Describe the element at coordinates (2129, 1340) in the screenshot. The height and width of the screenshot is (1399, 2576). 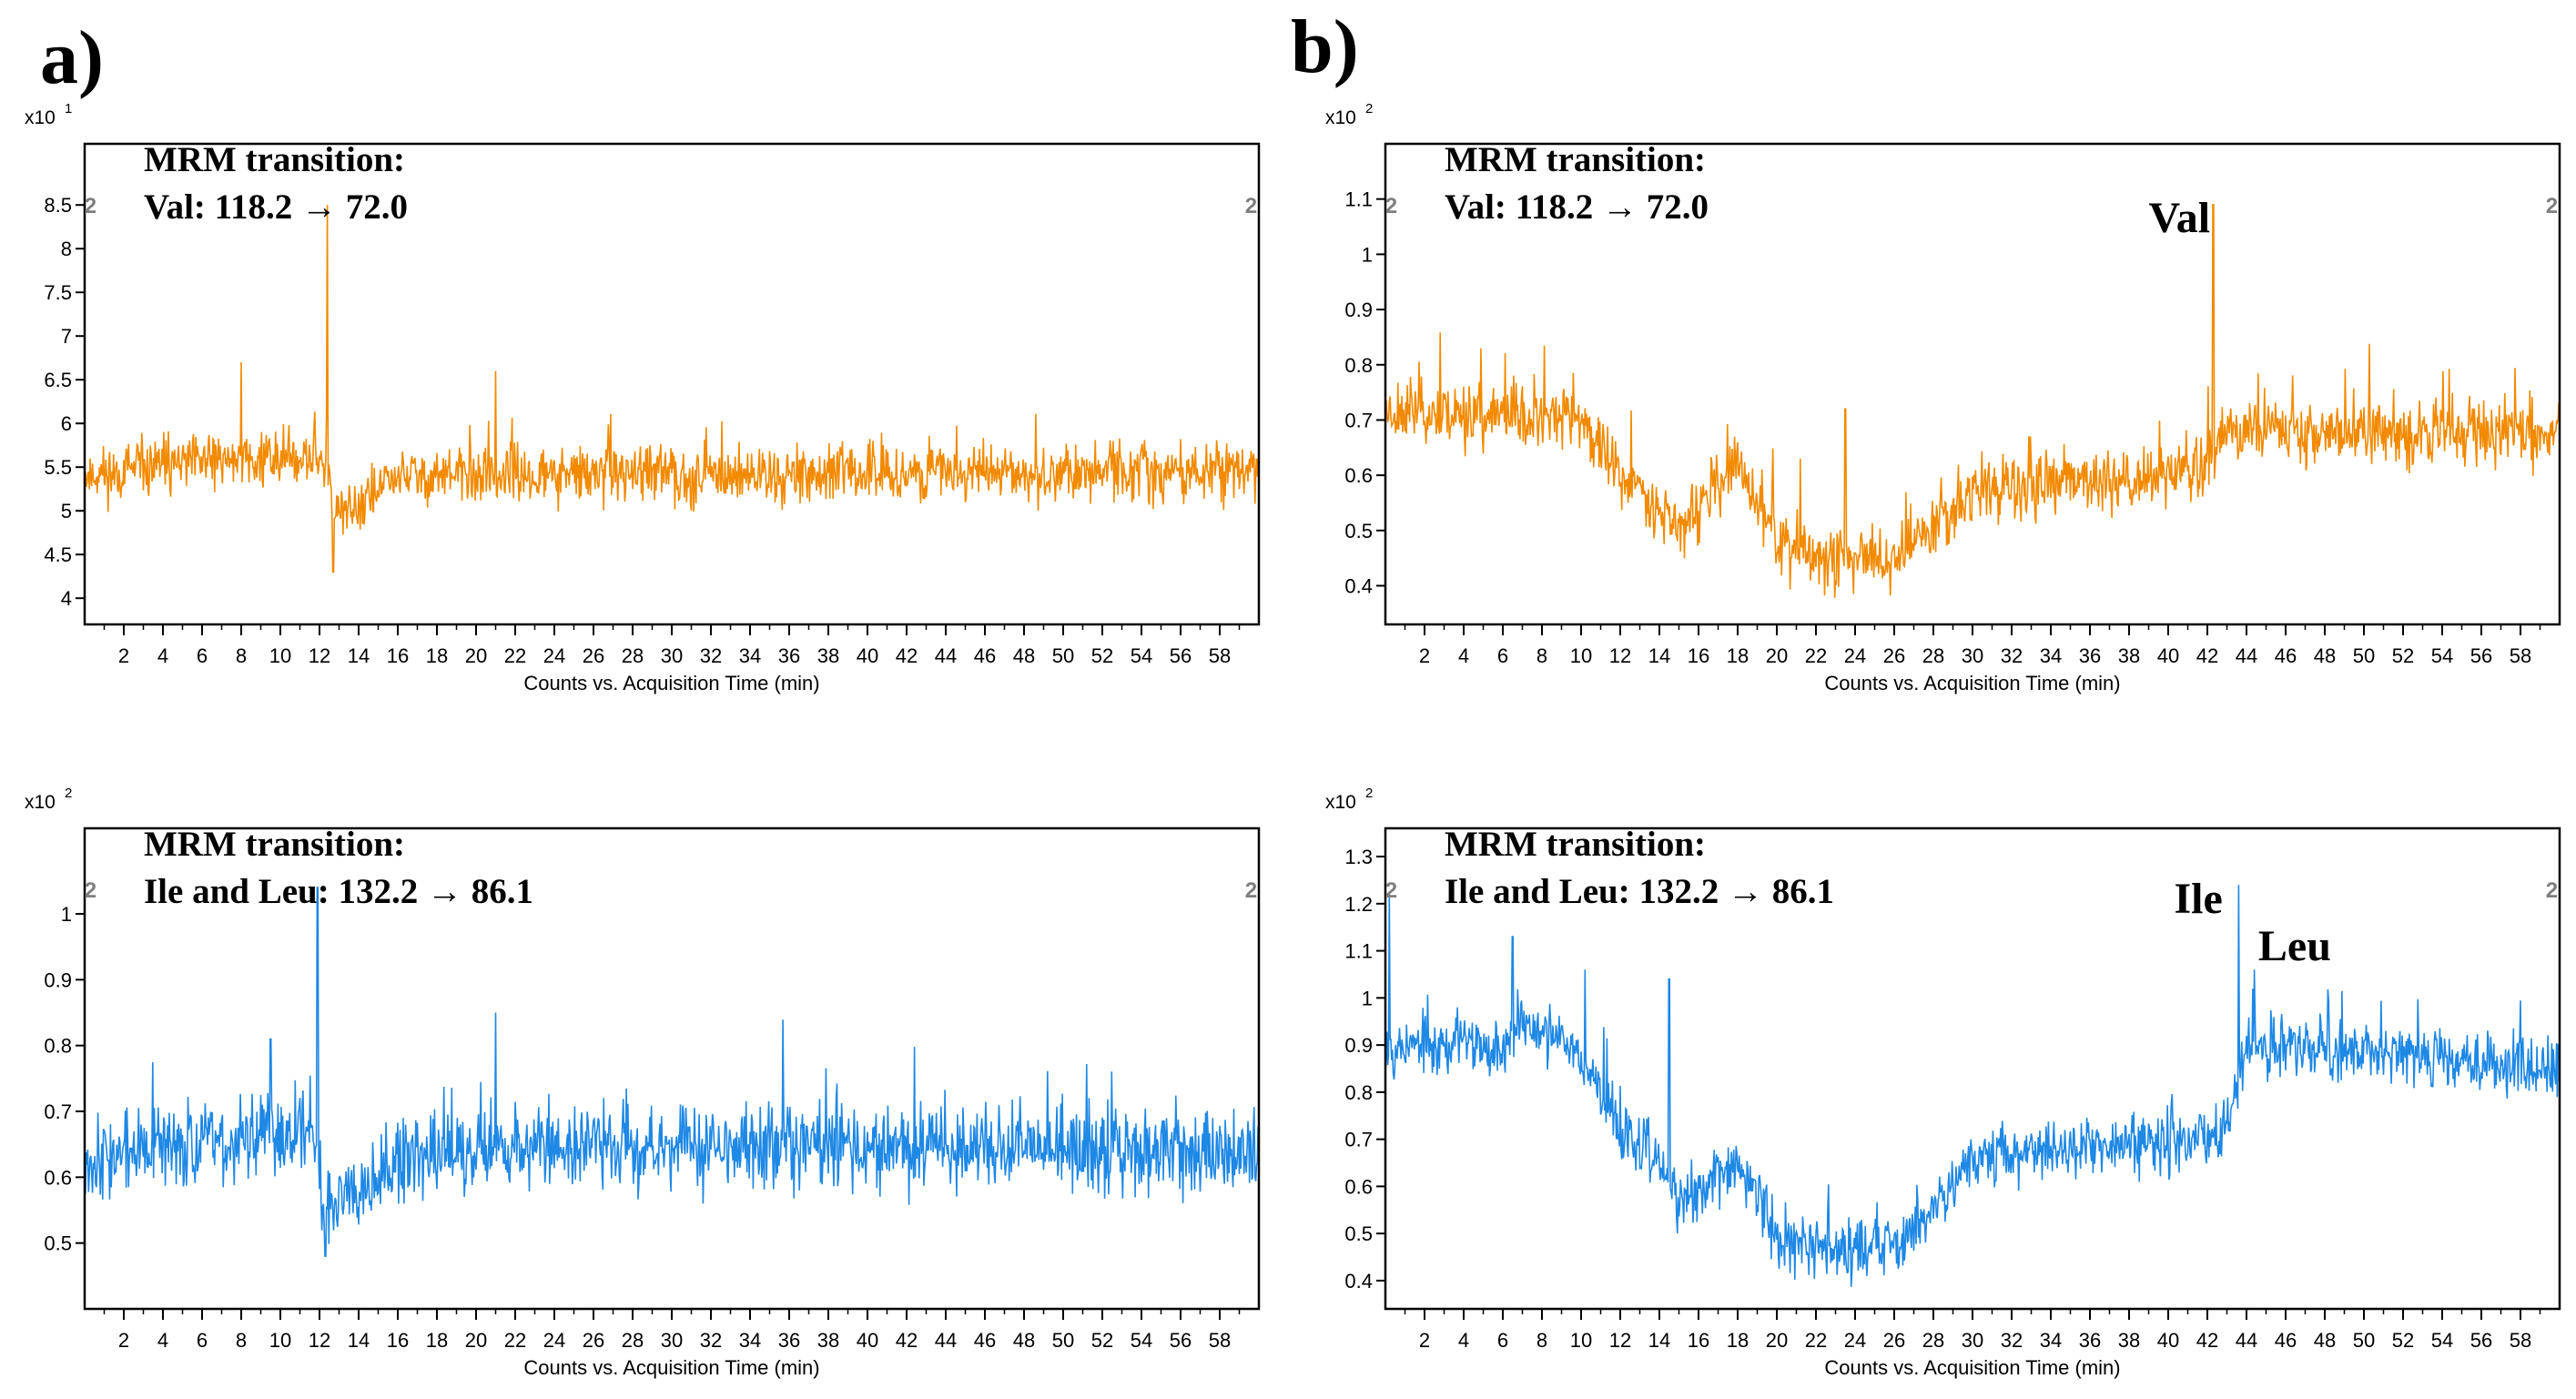
I see `x-tick-label: 38` at that location.